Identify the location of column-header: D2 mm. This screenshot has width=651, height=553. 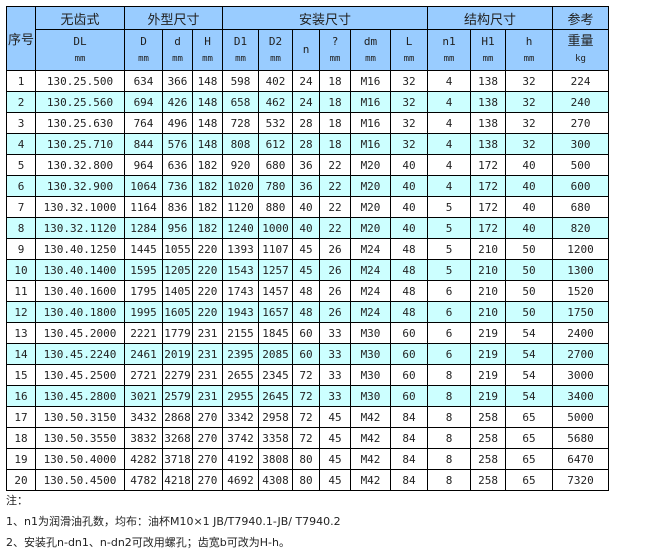
(275, 50).